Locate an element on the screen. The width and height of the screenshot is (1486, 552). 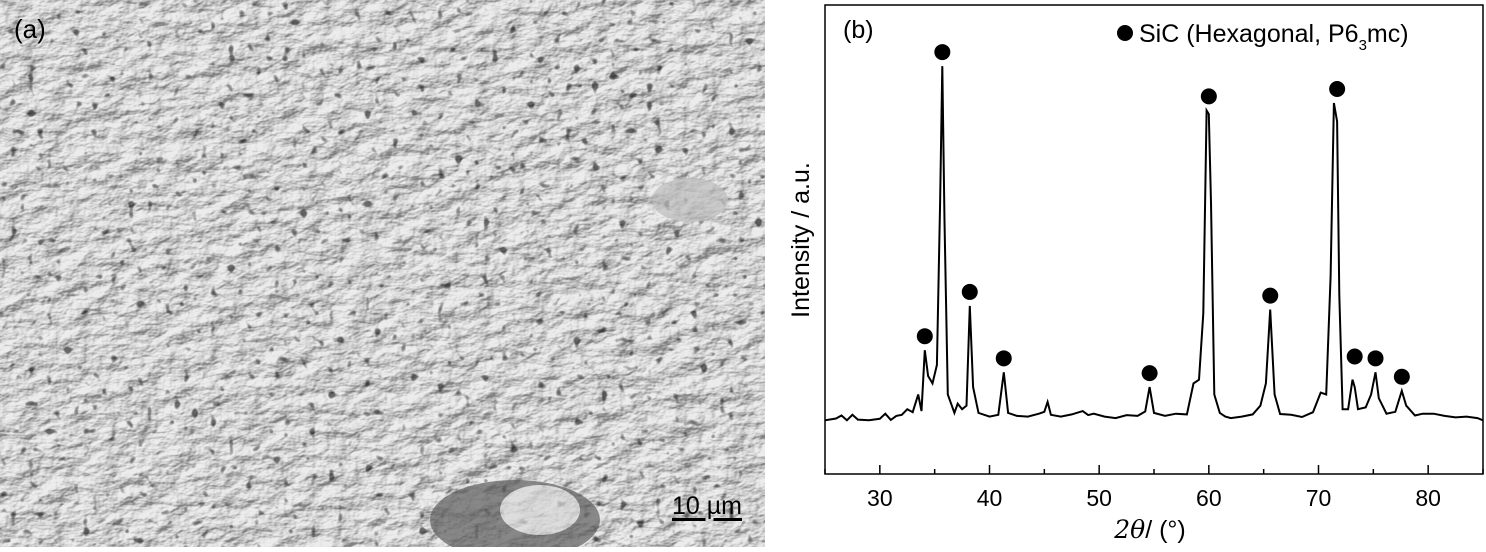
legend: SiC (Hexagonal, P63mc) is located at coordinates (1263, 37).